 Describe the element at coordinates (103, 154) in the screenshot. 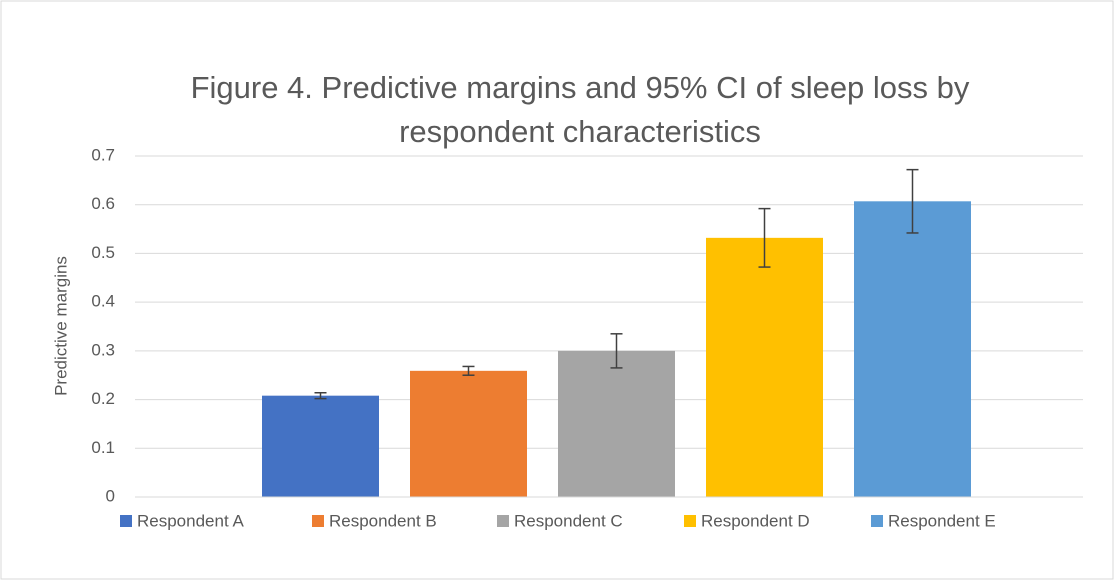

I see `y-tick-label: 0.7` at that location.